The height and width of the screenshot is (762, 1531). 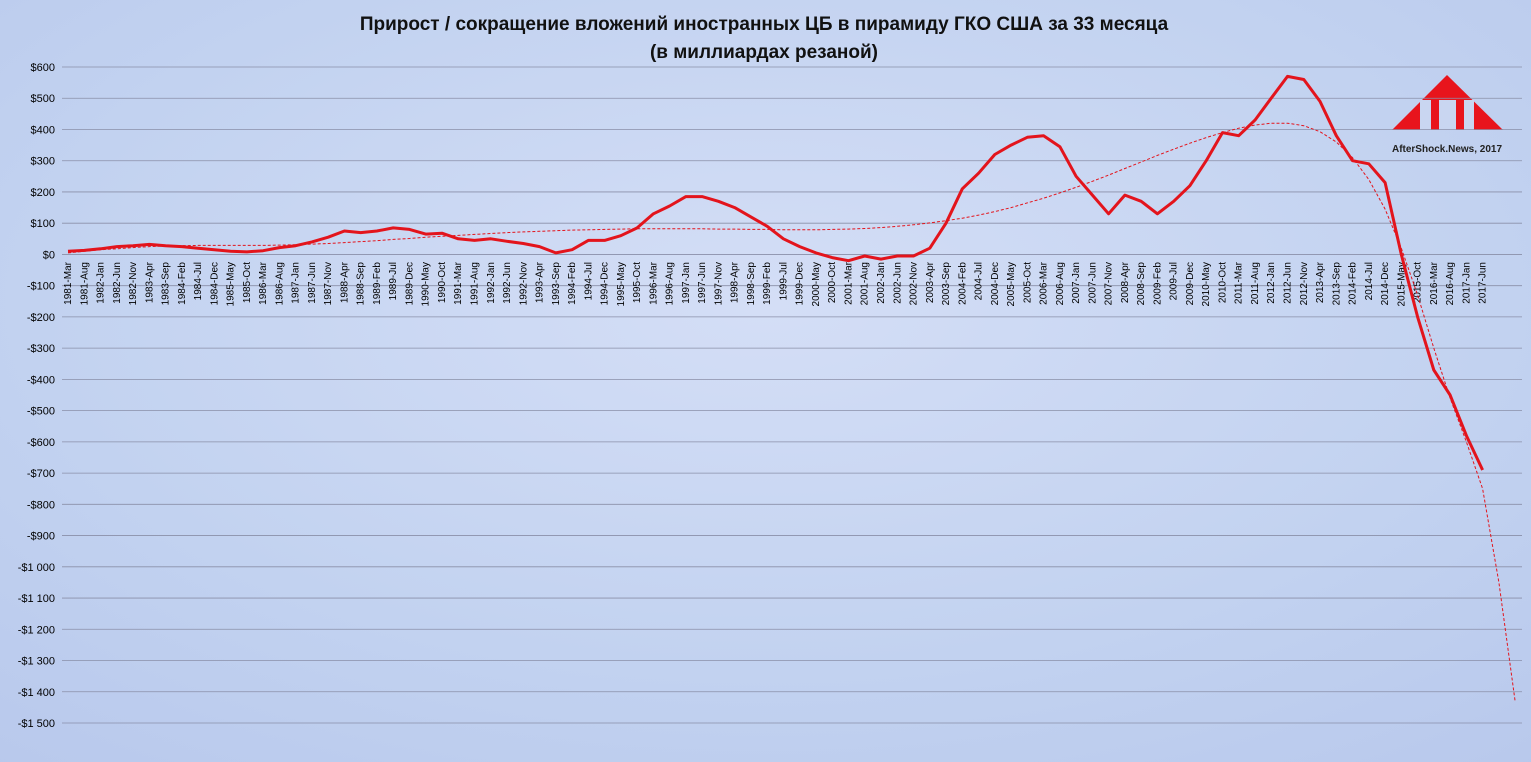 What do you see at coordinates (783, 281) in the screenshot?
I see `x-tick-label: 1999-Jul` at bounding box center [783, 281].